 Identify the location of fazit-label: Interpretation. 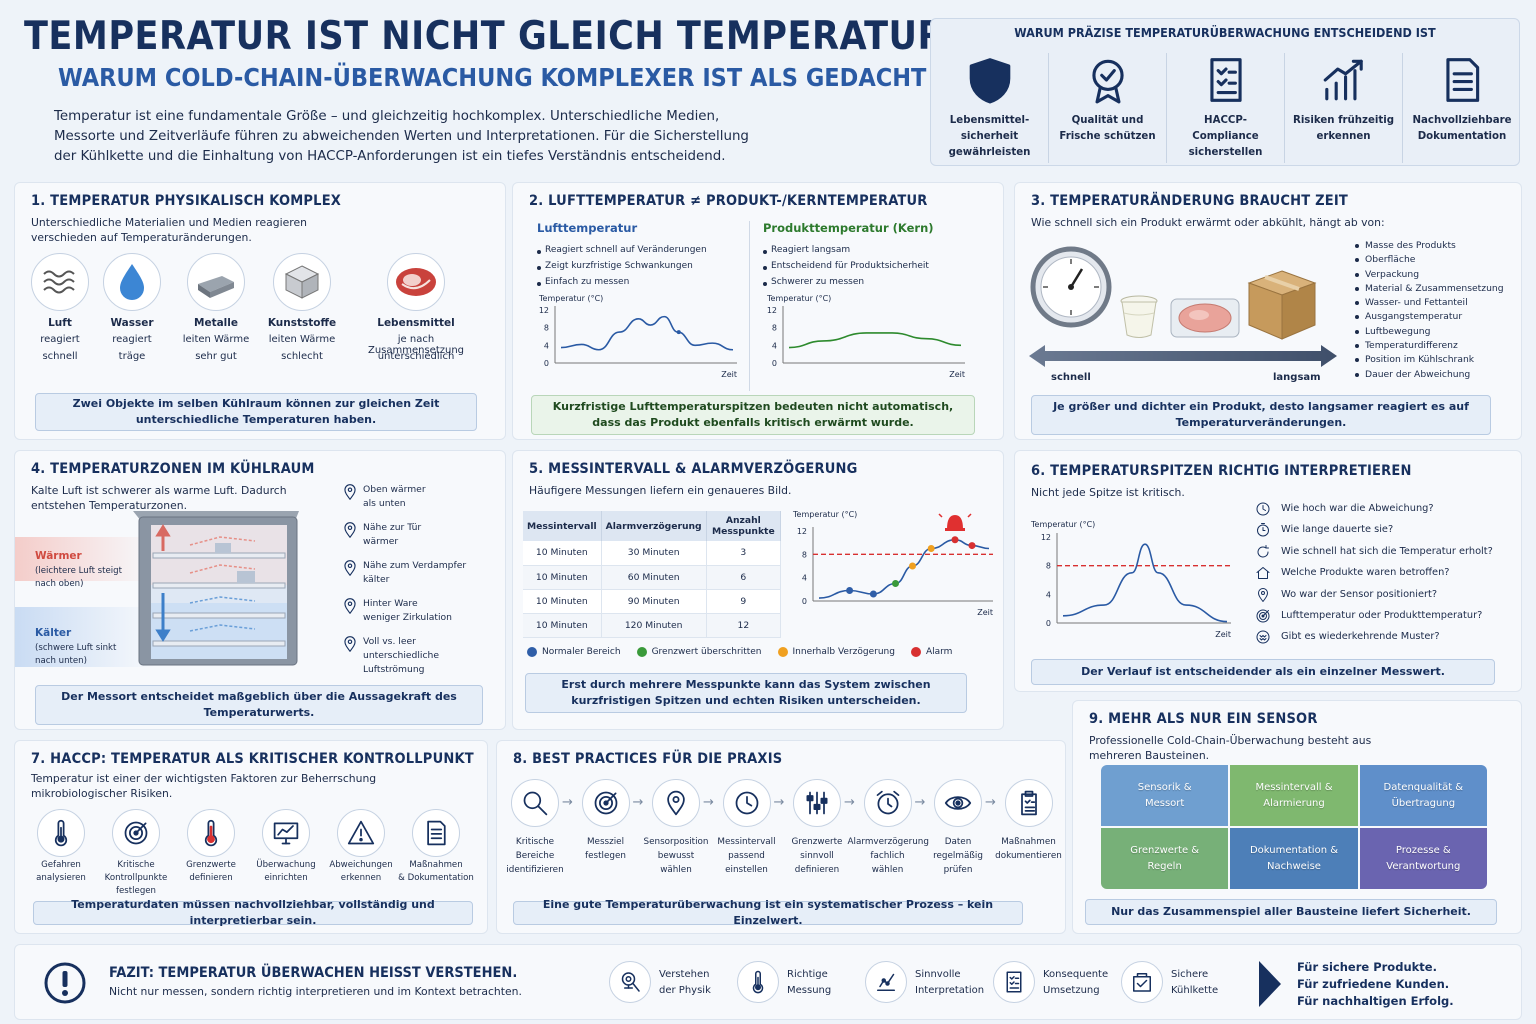
(950, 990).